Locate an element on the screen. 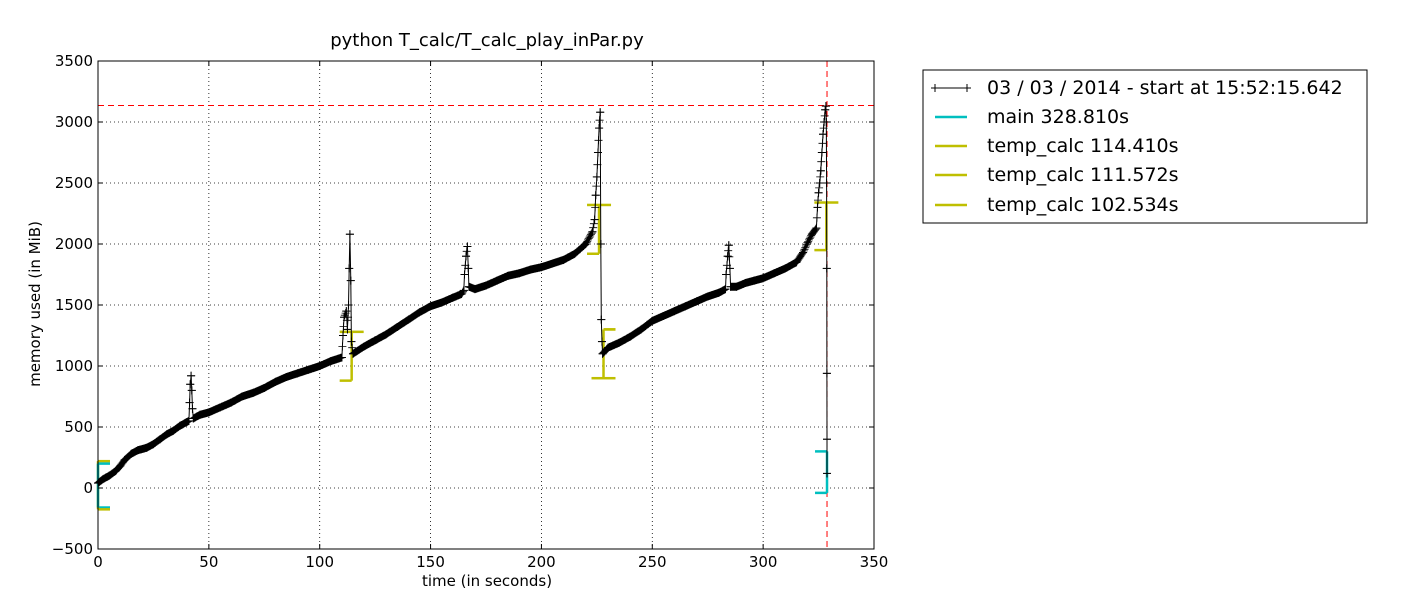 The image size is (1411, 611). y-tick-label-7: 3000 is located at coordinates (74, 122).